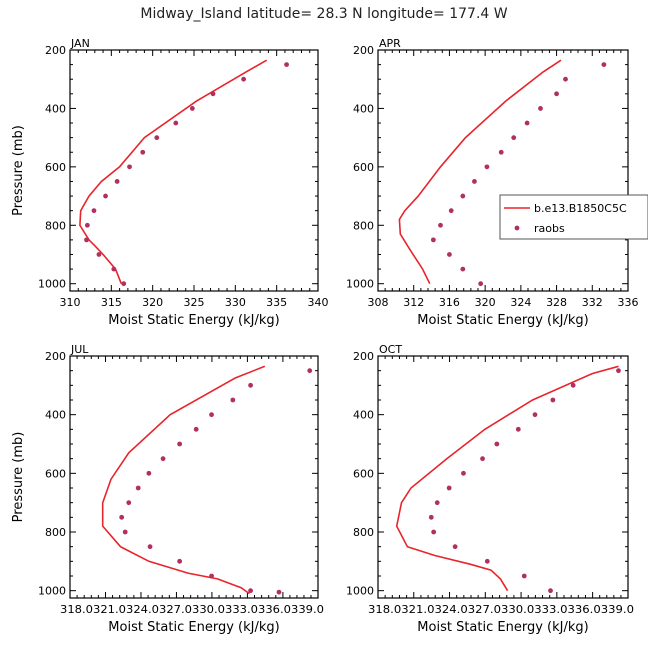 The height and width of the screenshot is (648, 648). I want to click on x-tick-label: 340, so click(318, 302).